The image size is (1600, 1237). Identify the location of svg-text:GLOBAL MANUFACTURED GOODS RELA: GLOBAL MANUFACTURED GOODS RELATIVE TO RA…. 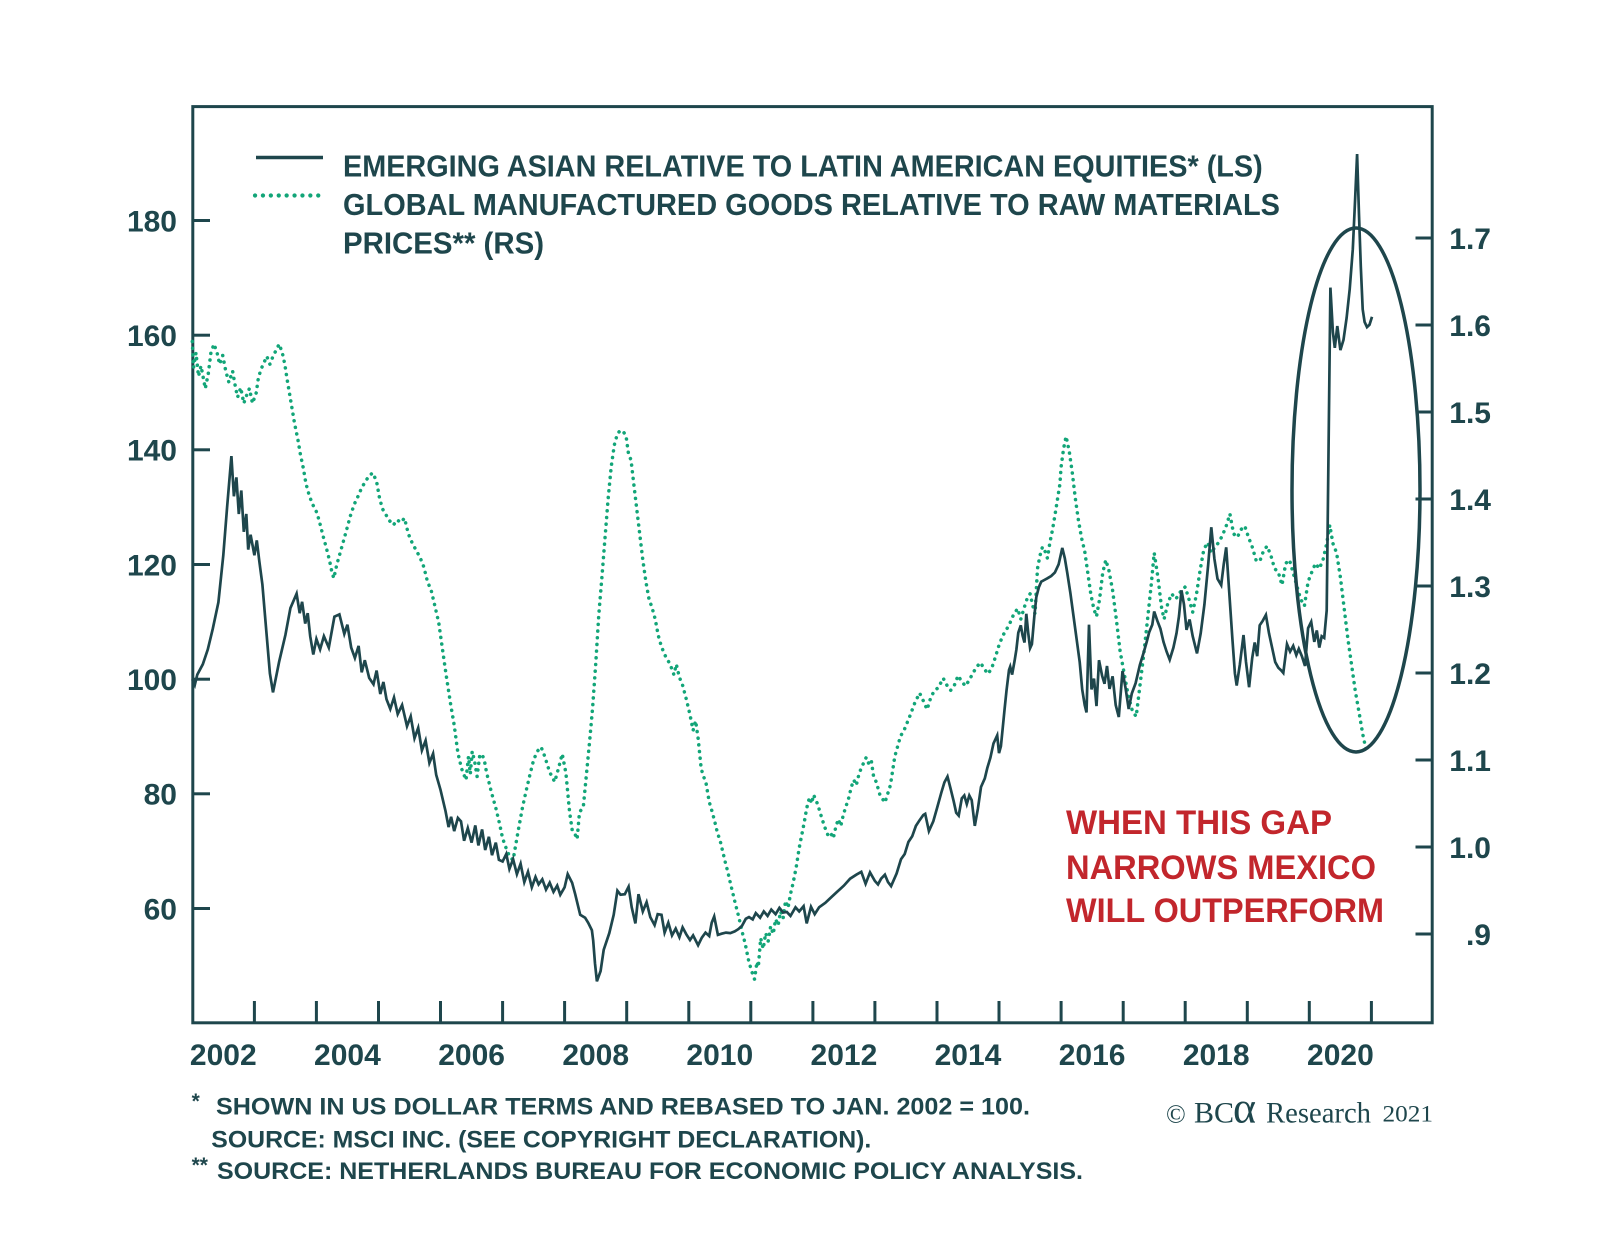
(811, 204).